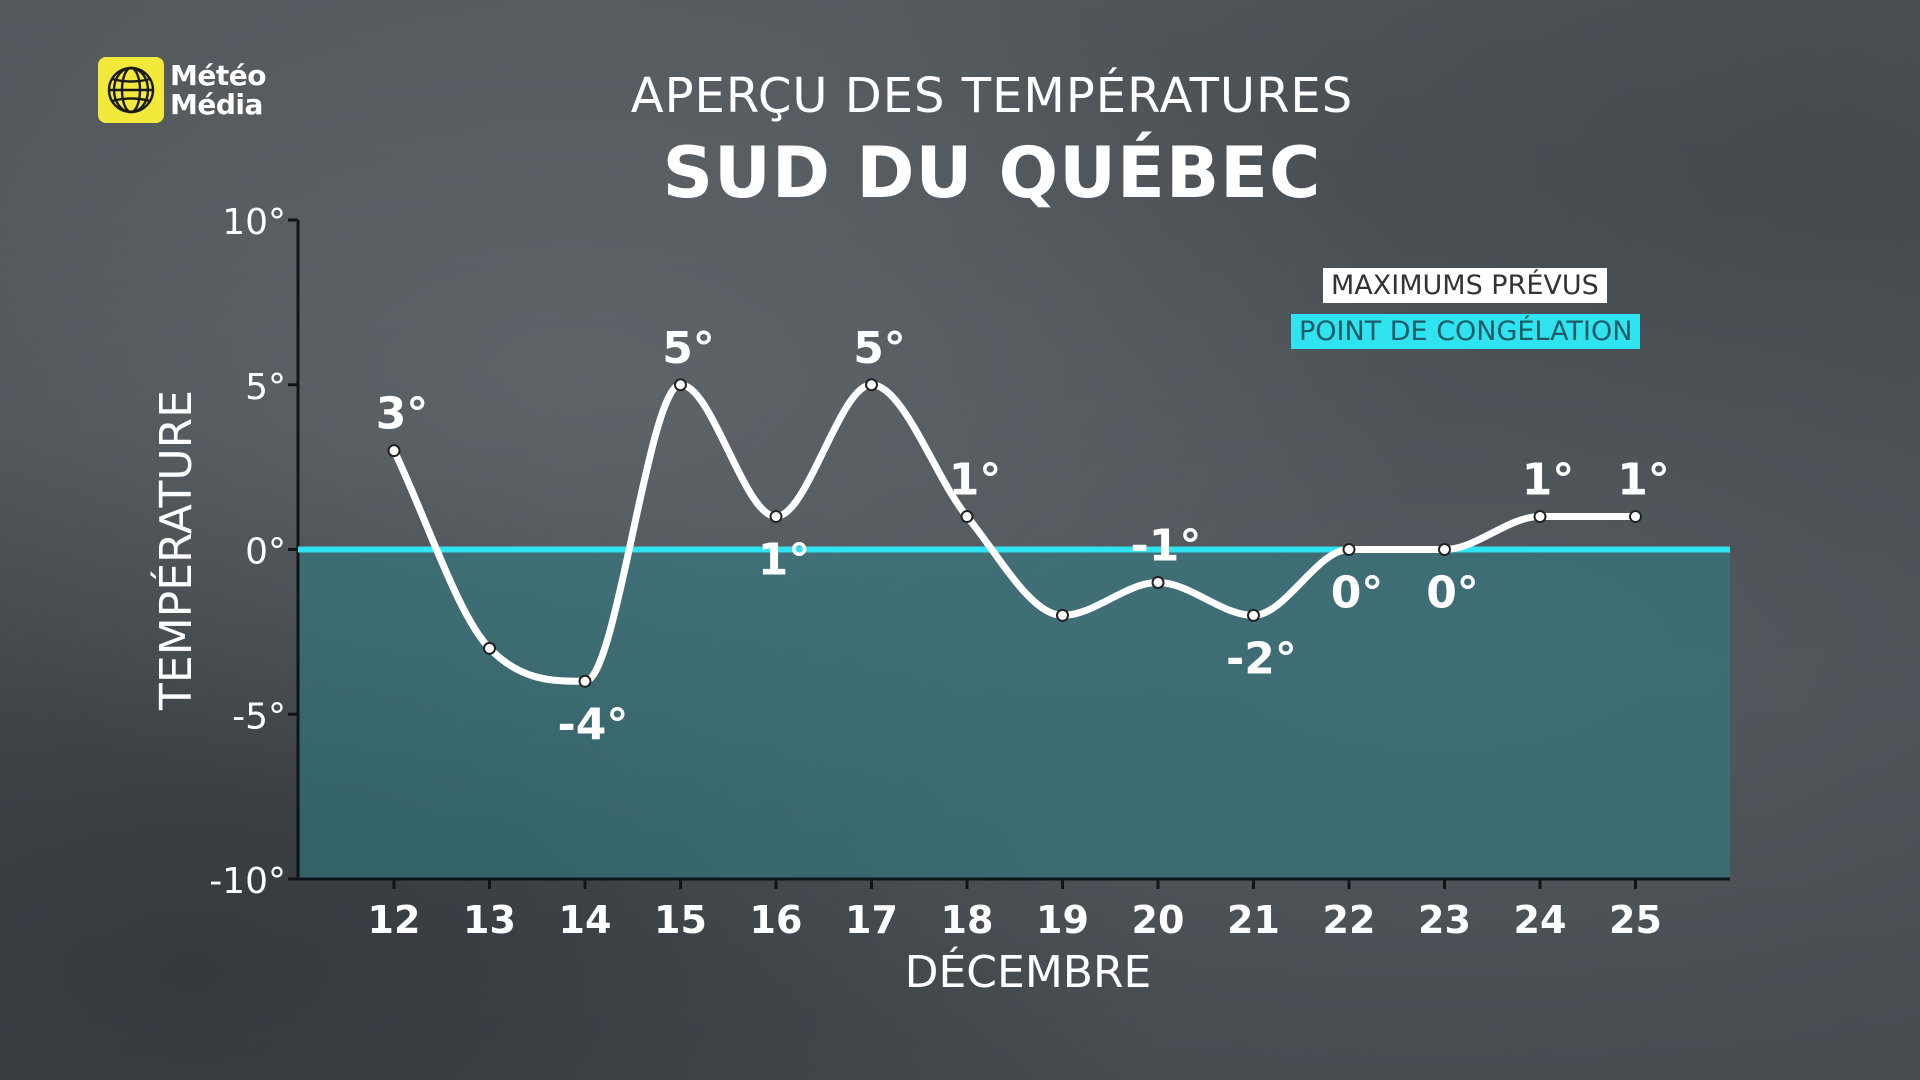  I want to click on globe-icon, so click(131, 90).